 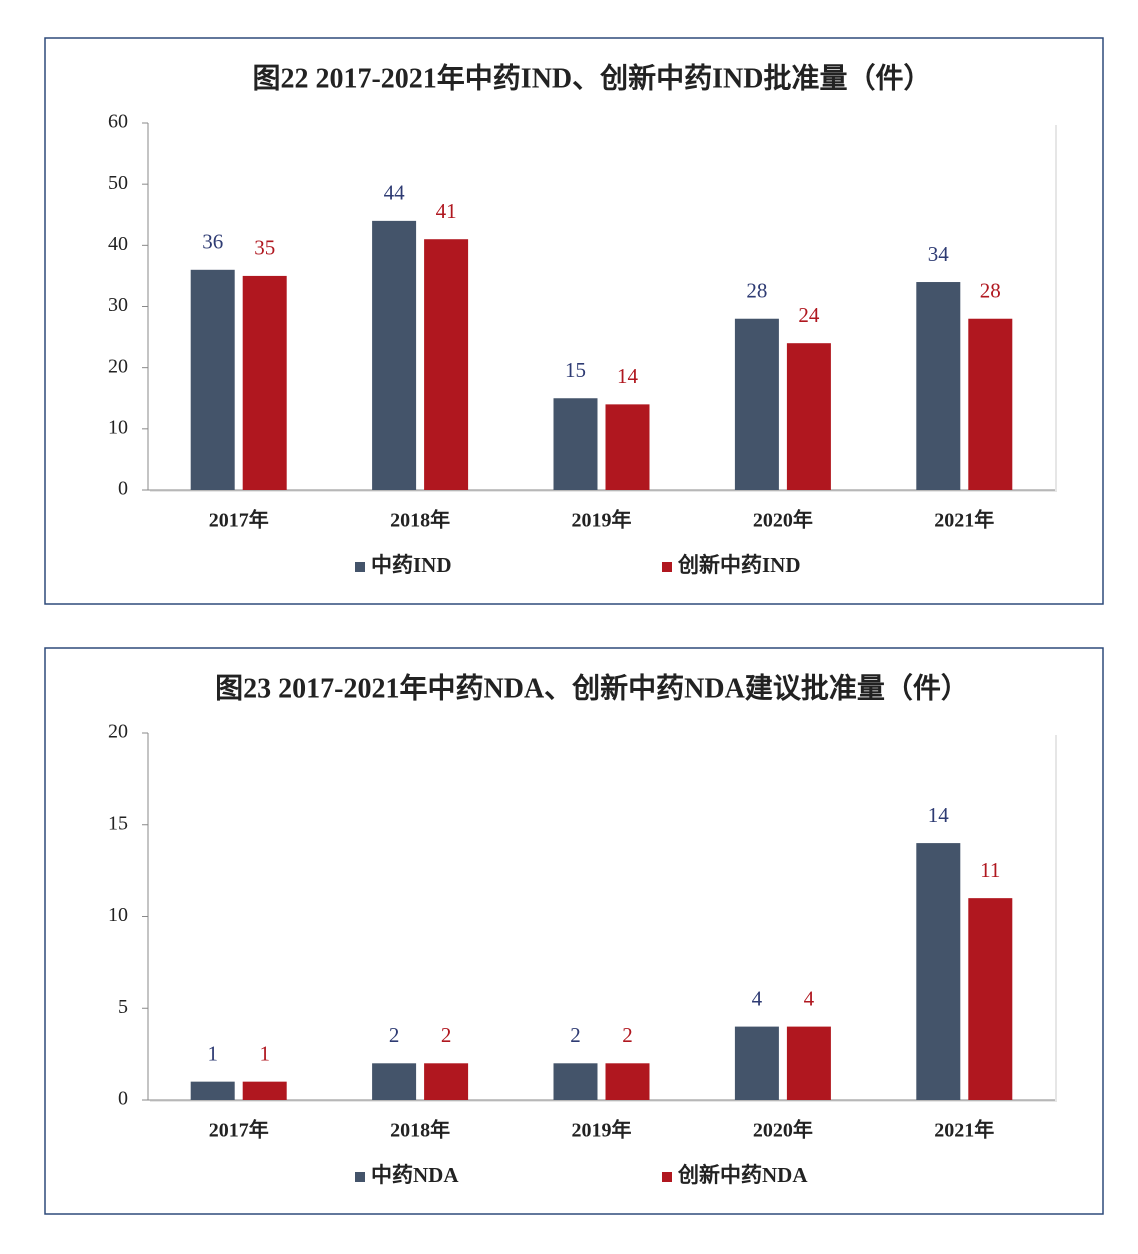 What do you see at coordinates (446, 211) in the screenshot?
I see `value-label: 41` at bounding box center [446, 211].